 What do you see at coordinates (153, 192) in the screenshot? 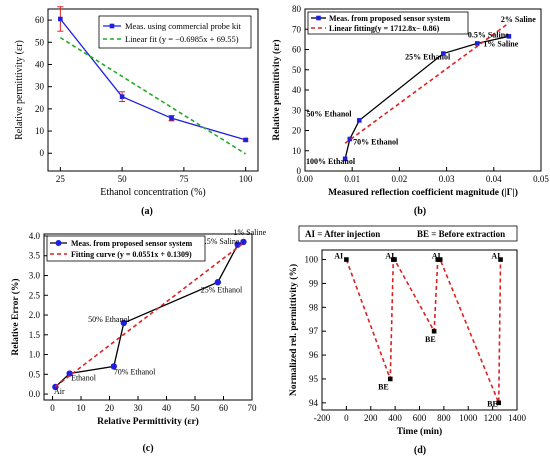
I see `x-axis-title: Ethanol concentration (%)` at bounding box center [153, 192].